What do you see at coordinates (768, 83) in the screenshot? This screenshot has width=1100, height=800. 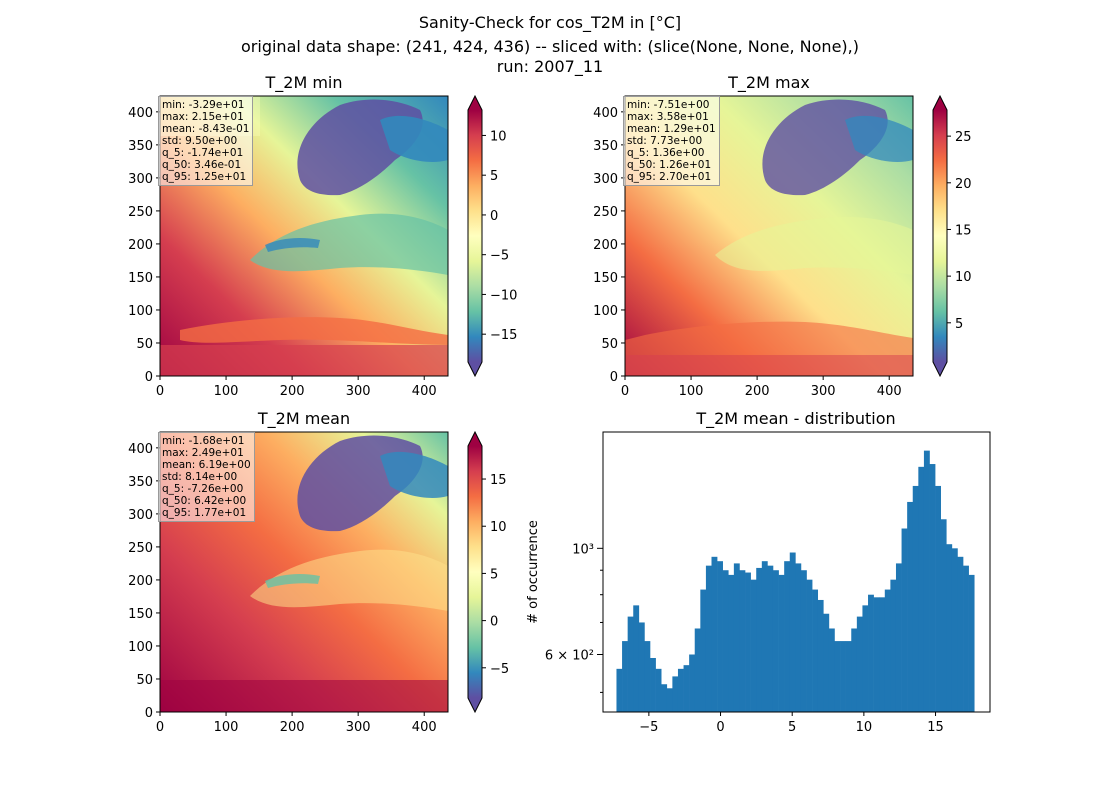 I see `panel-title-max: T_2M max` at bounding box center [768, 83].